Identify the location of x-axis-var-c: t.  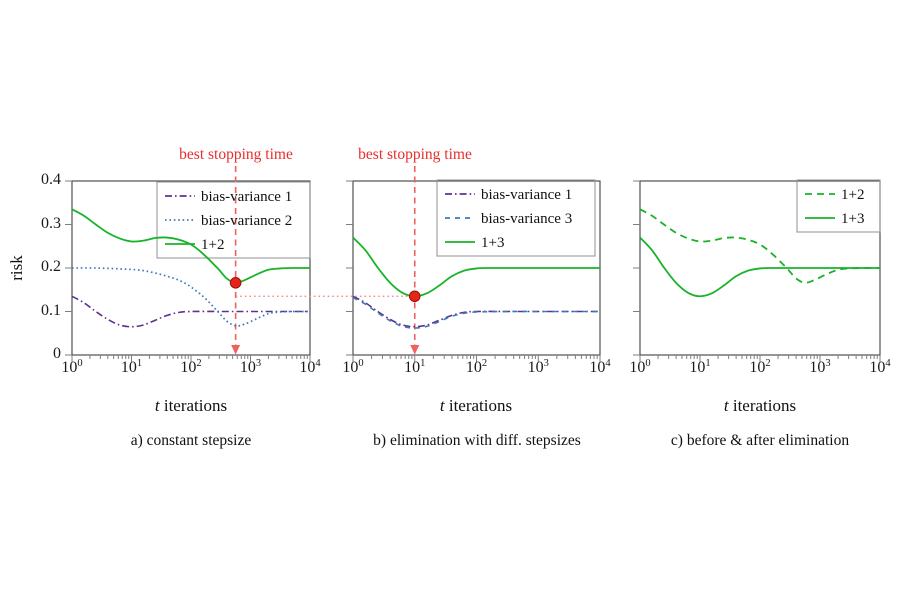
(726, 405).